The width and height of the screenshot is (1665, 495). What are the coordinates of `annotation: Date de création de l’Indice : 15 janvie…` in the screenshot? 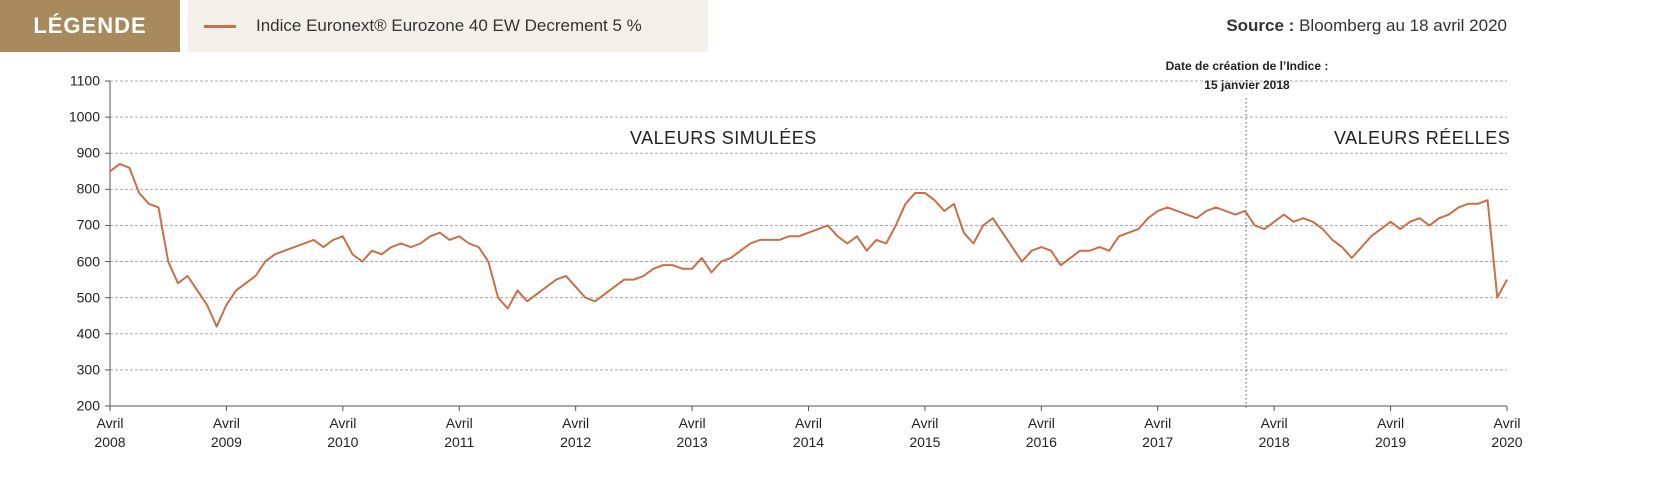 It's located at (1247, 75).